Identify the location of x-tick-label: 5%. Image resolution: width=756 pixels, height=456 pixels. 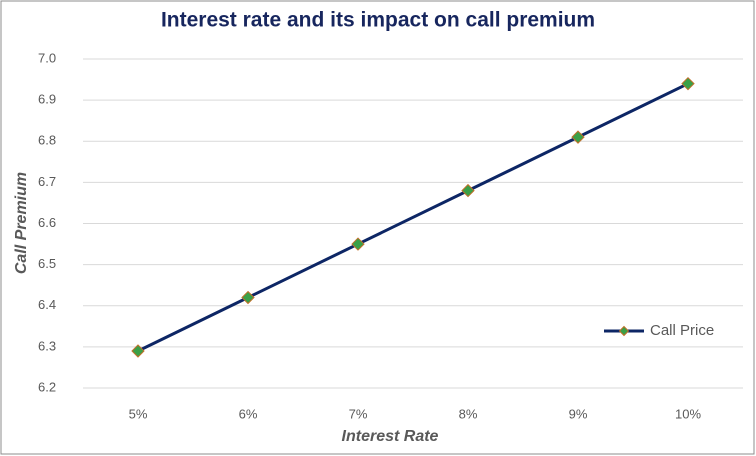
(138, 413).